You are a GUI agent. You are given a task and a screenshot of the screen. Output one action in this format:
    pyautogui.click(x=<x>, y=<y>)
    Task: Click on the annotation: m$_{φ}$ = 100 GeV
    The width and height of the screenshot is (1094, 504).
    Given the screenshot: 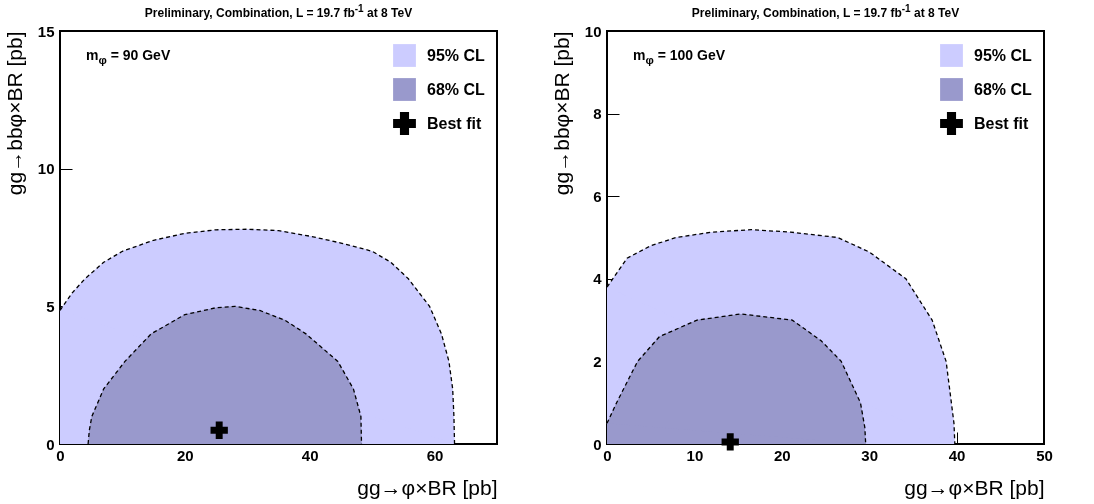 What is the action you would take?
    pyautogui.click(x=679, y=56)
    